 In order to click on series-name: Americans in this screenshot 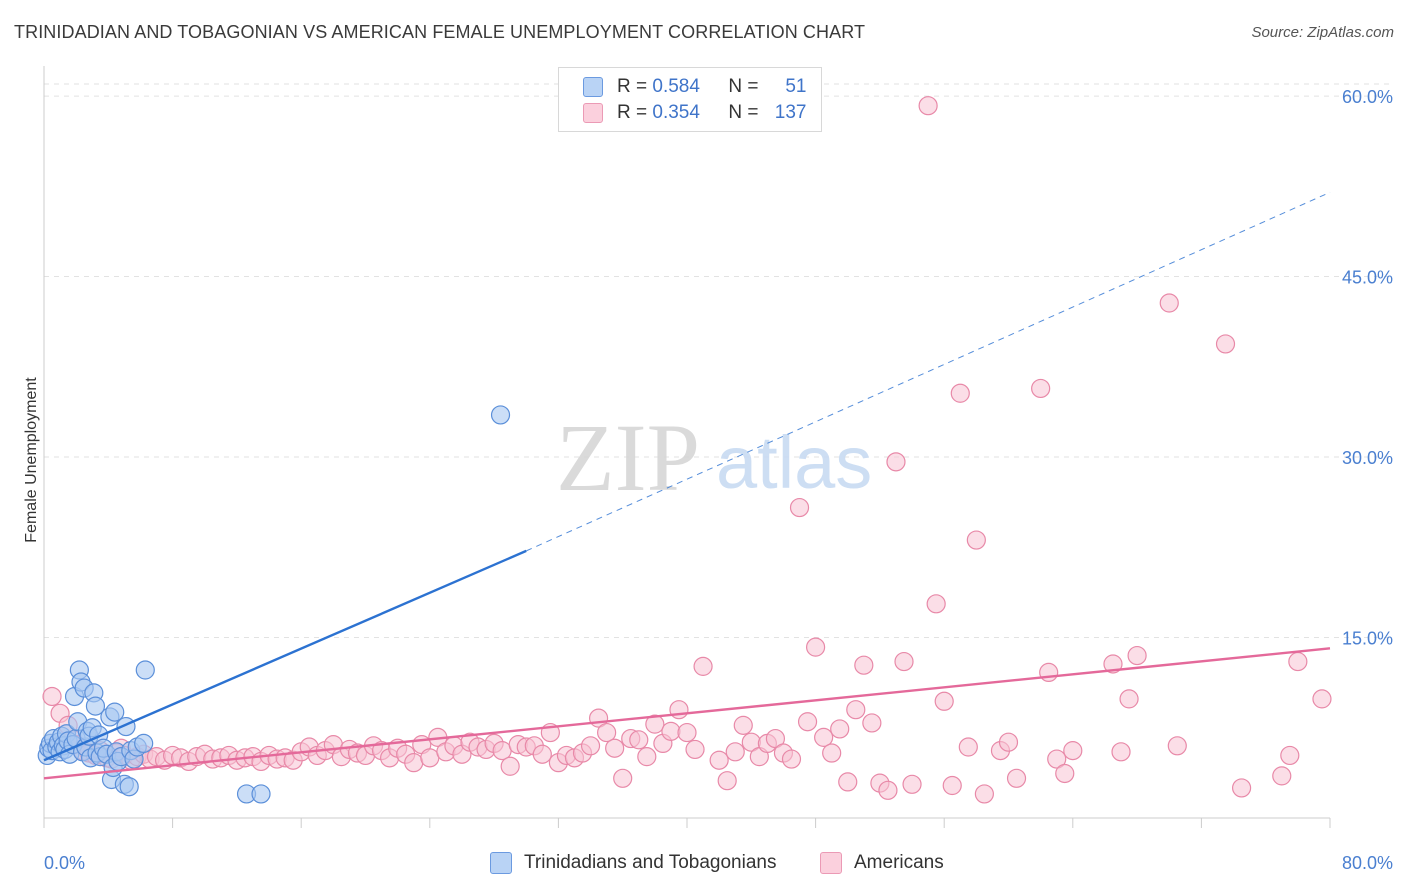, I will do `click(899, 862)`.